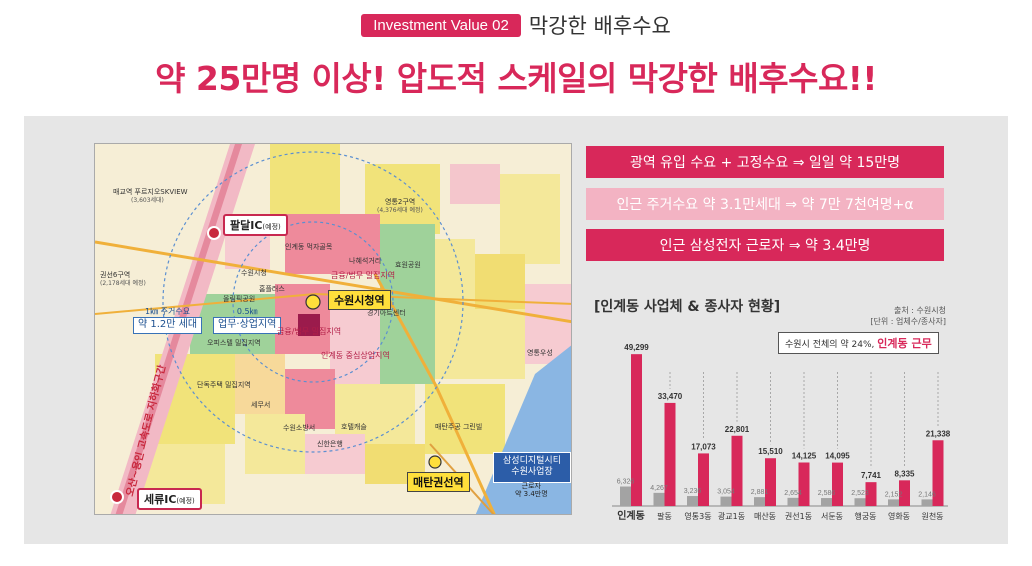  Describe the element at coordinates (697, 516) in the screenshot. I see `category-label: 영통3동` at that location.